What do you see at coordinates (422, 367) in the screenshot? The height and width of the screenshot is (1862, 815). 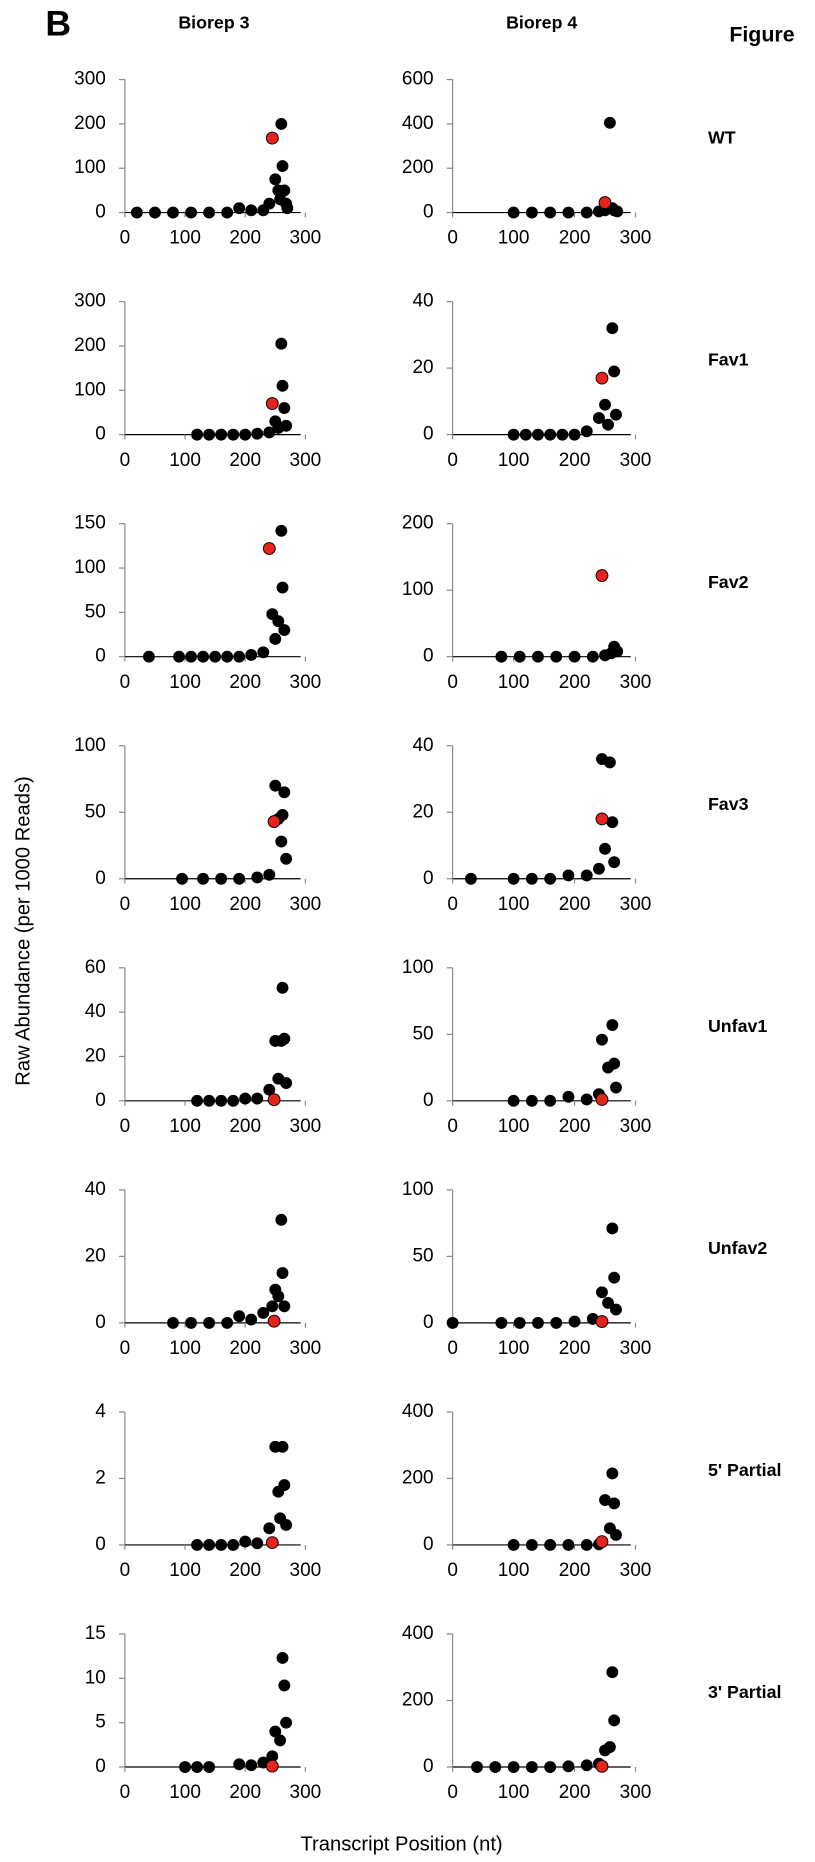 I see `y-tick-label: 20` at bounding box center [422, 367].